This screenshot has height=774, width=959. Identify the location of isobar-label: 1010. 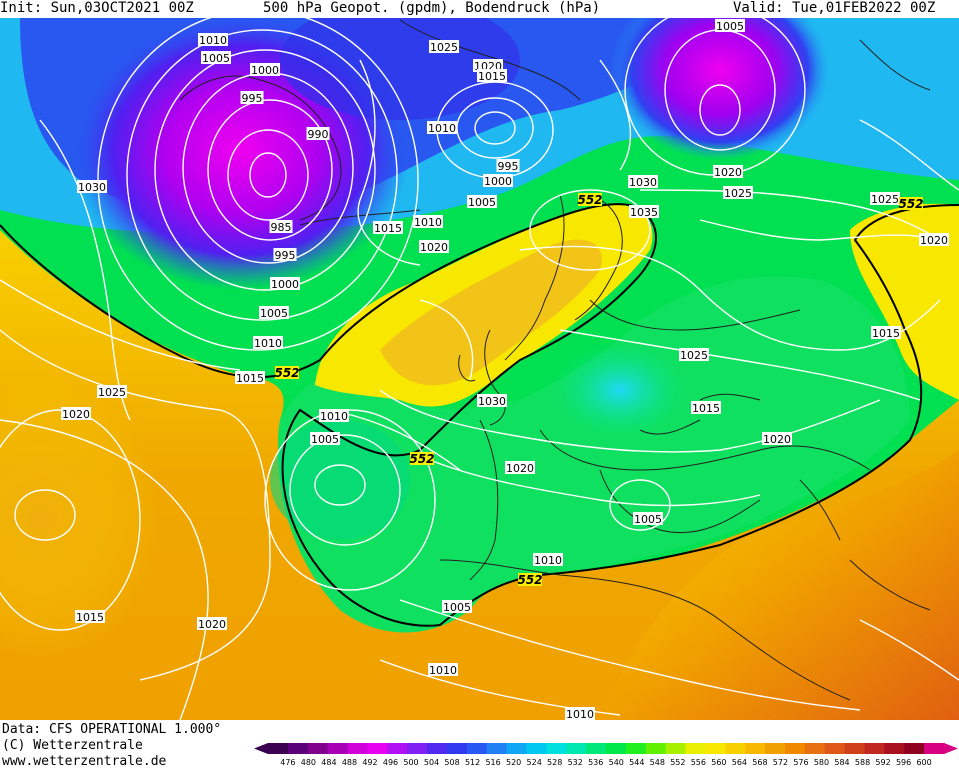
(213, 40).